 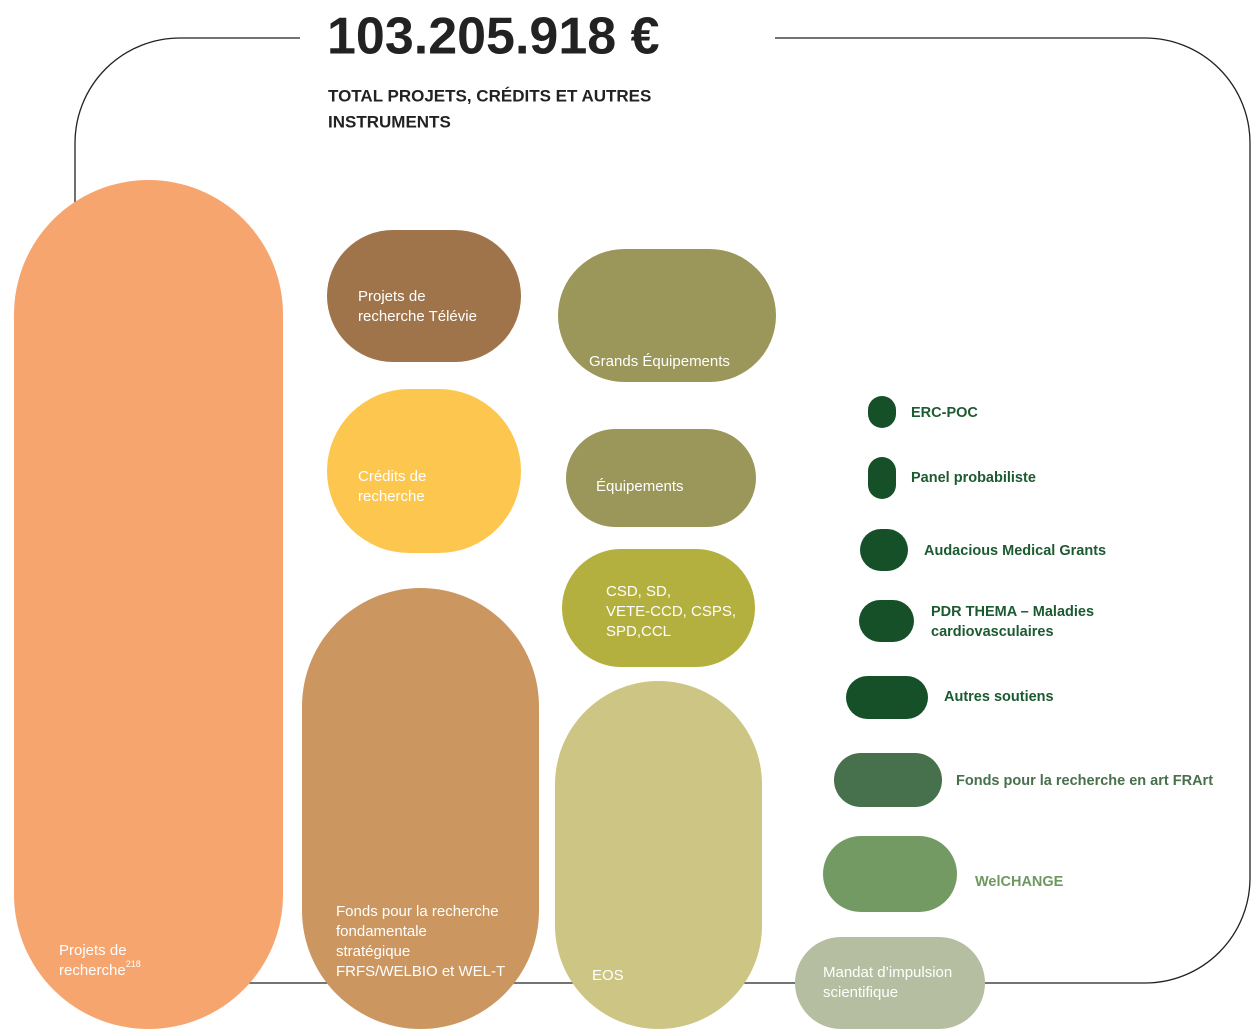 I want to click on item-label: scientifique, so click(x=860, y=992).